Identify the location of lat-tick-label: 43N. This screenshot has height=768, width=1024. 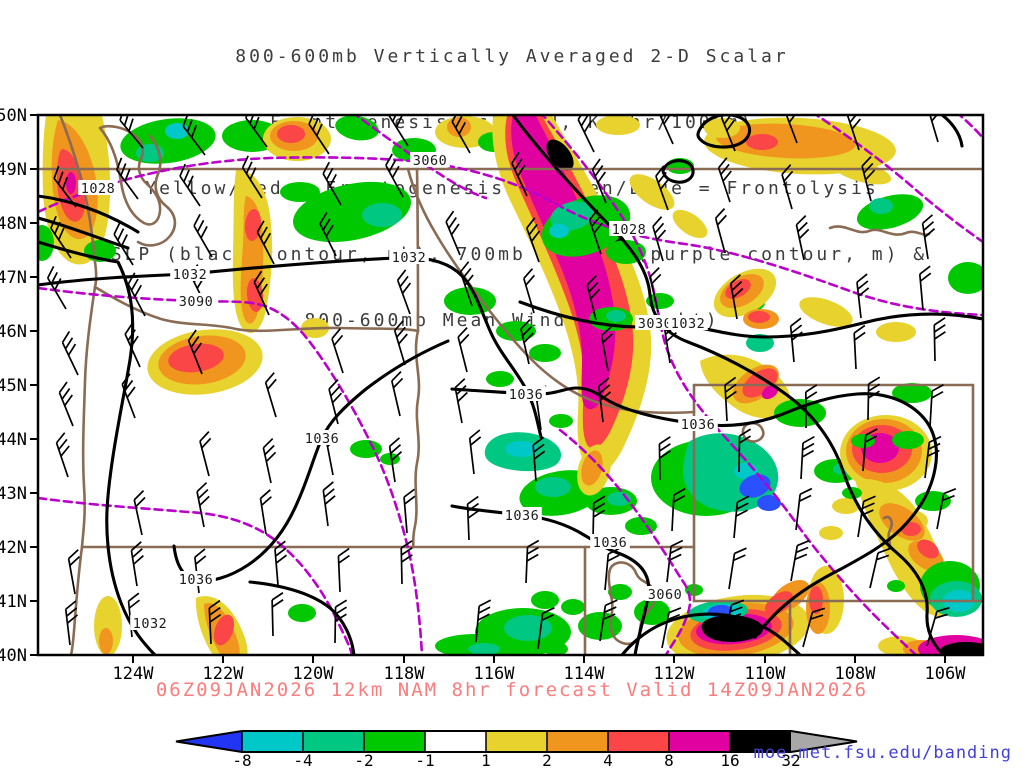
(13, 494).